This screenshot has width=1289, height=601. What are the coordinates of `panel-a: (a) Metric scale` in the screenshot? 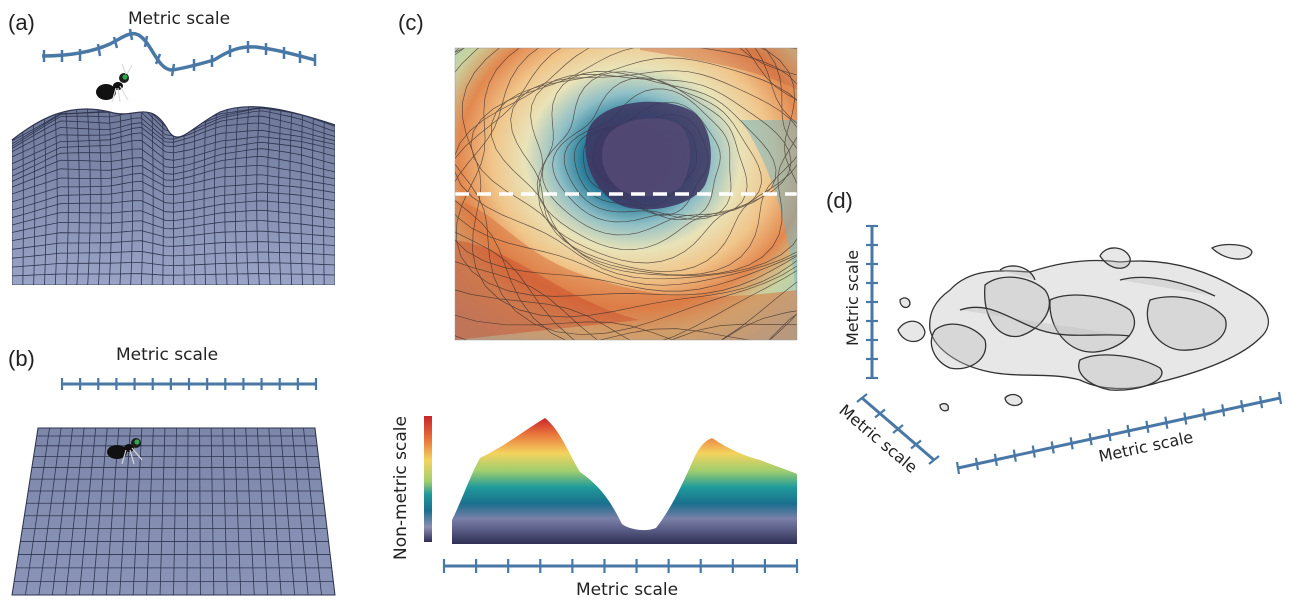 It's located at (172, 147).